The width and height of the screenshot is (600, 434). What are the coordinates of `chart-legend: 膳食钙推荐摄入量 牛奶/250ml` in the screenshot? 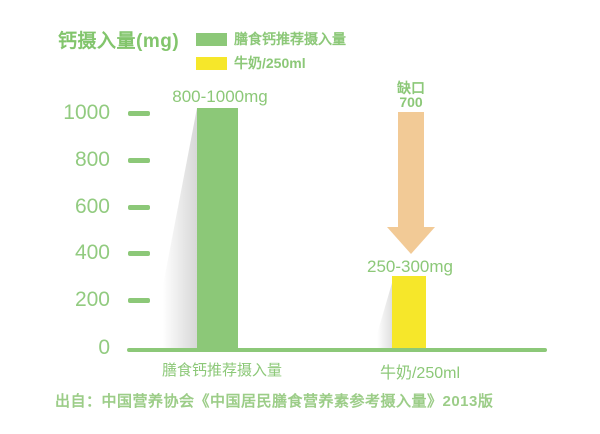 It's located at (306, 53).